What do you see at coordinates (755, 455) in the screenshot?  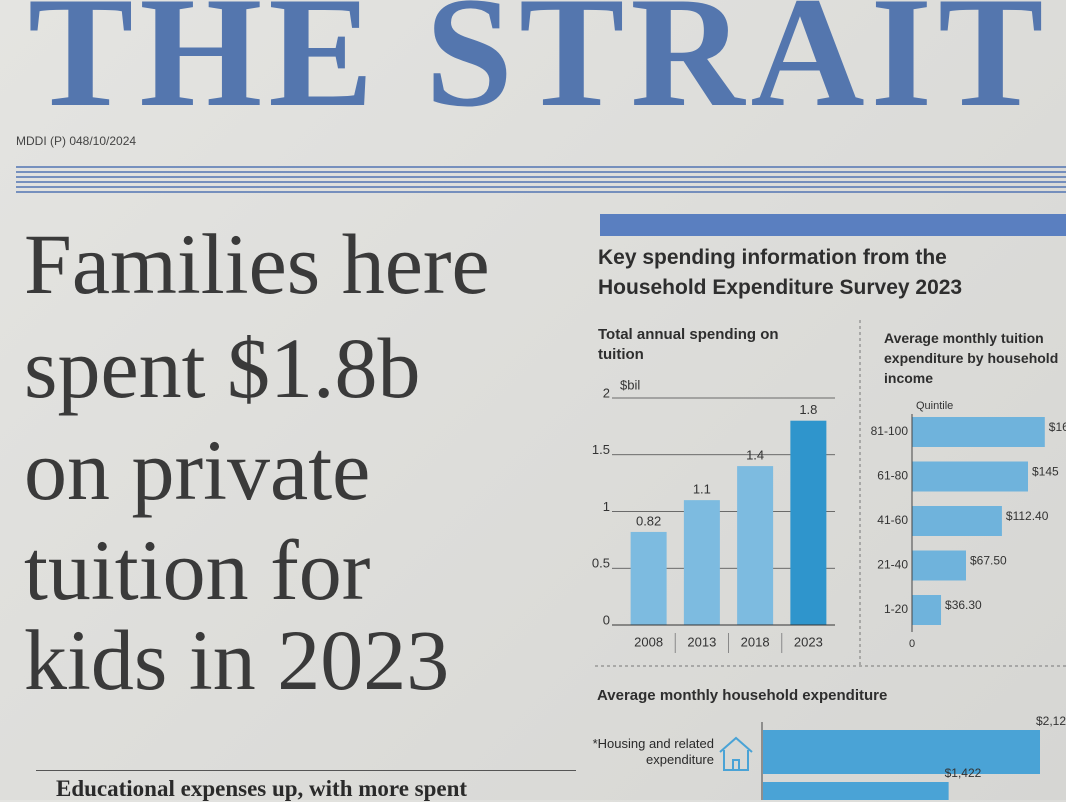 I see `value-label: 1.4` at bounding box center [755, 455].